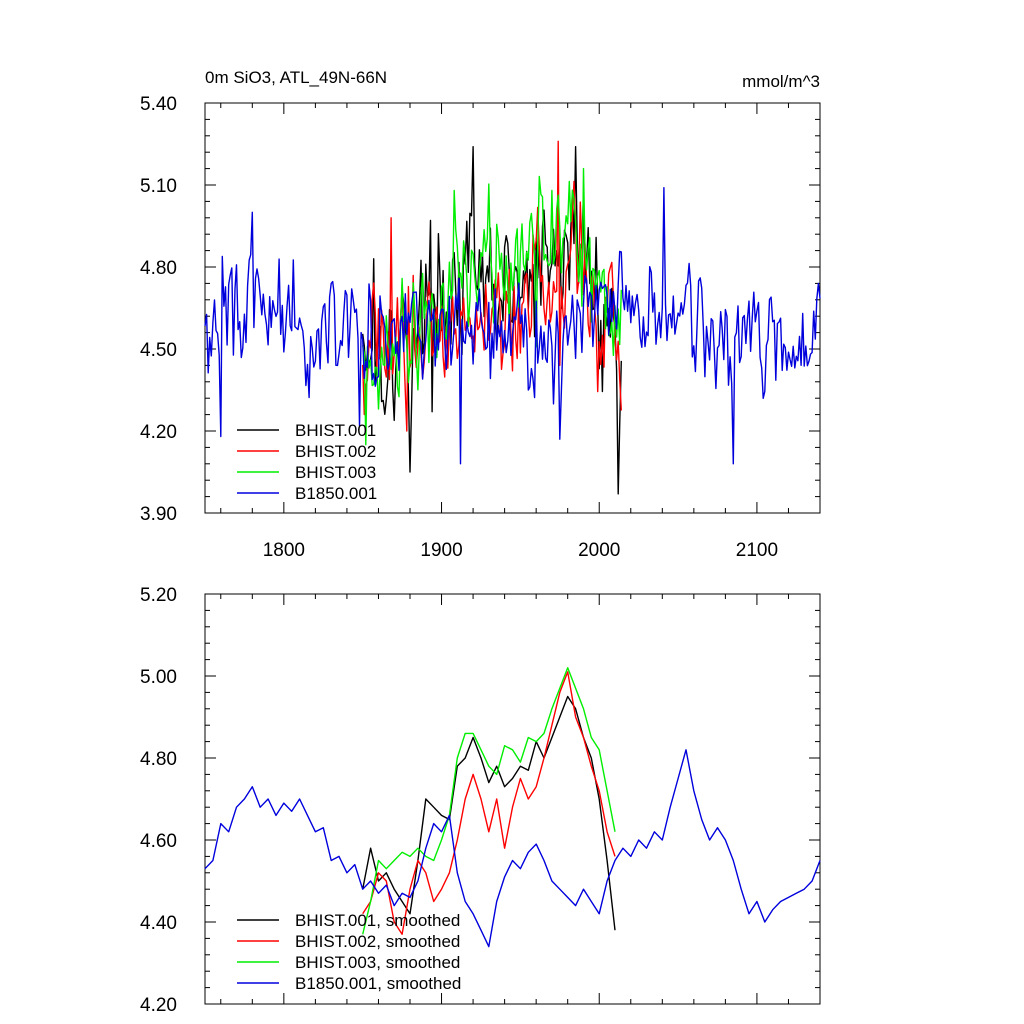  Describe the element at coordinates (377, 941) in the screenshot. I see `legend-label-bhist-002-smoothed: BHIST.002, smoothed` at that location.